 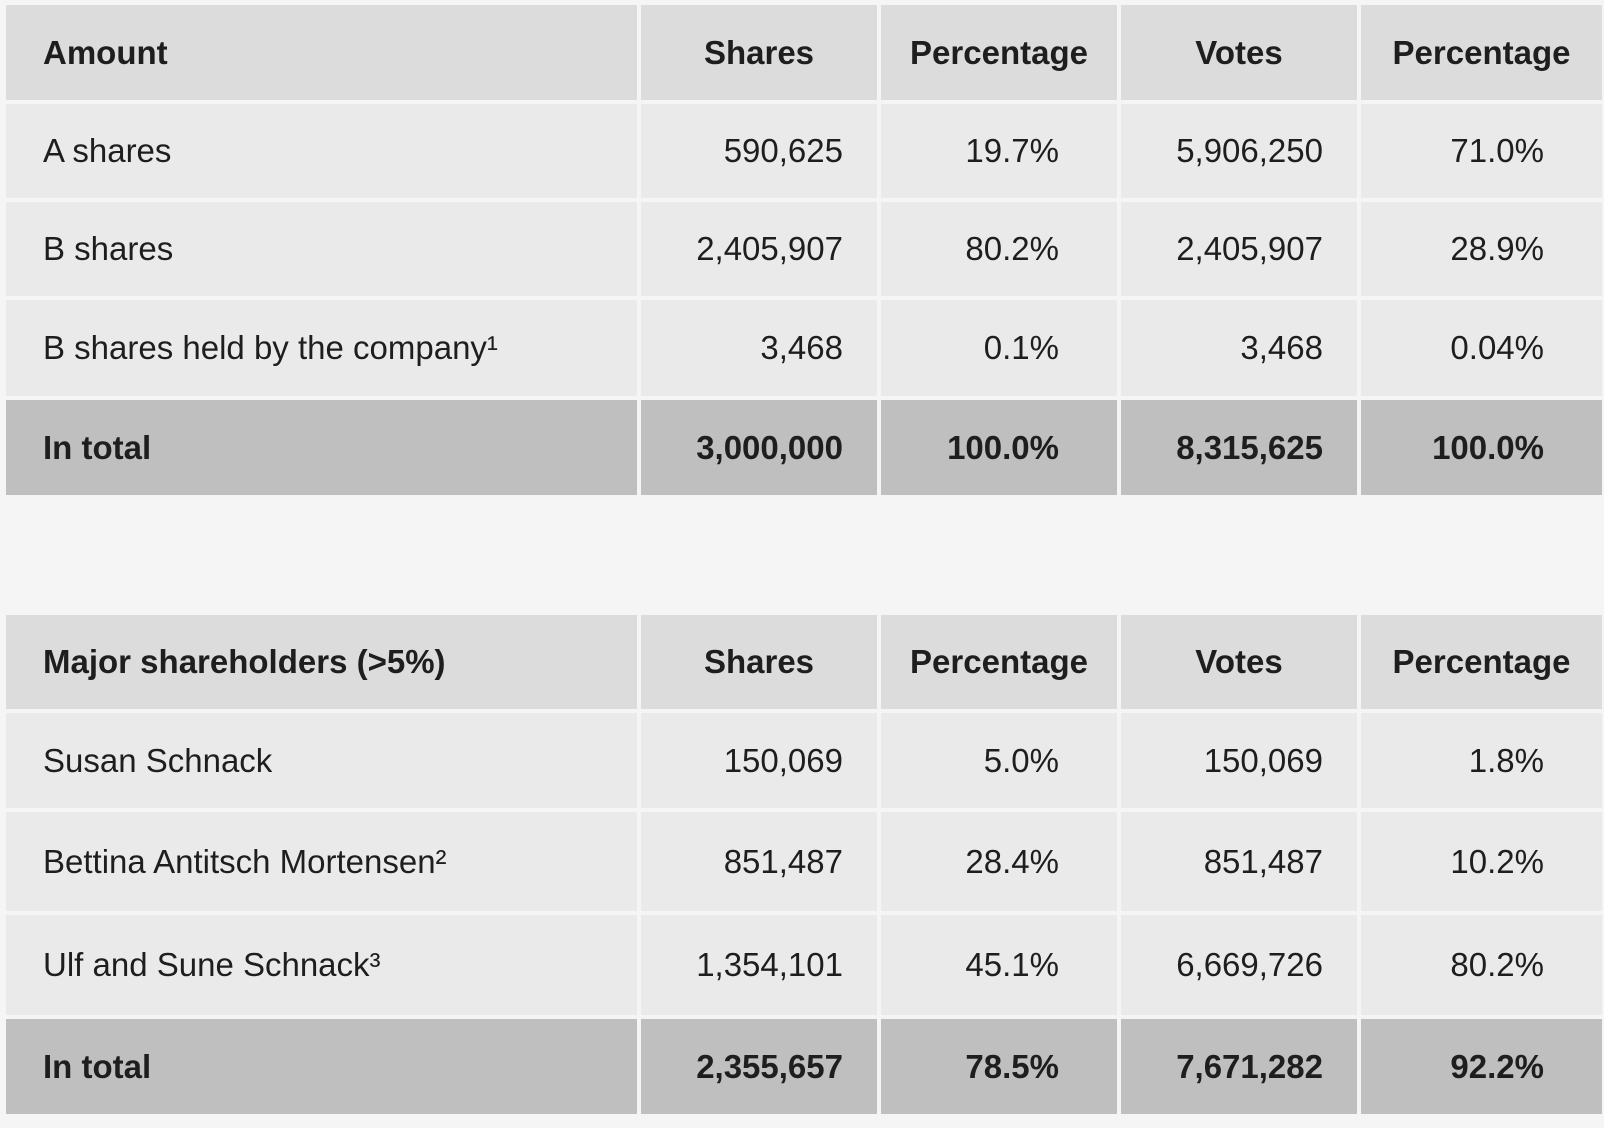 I want to click on column-header-amount: Amount, so click(x=321, y=52).